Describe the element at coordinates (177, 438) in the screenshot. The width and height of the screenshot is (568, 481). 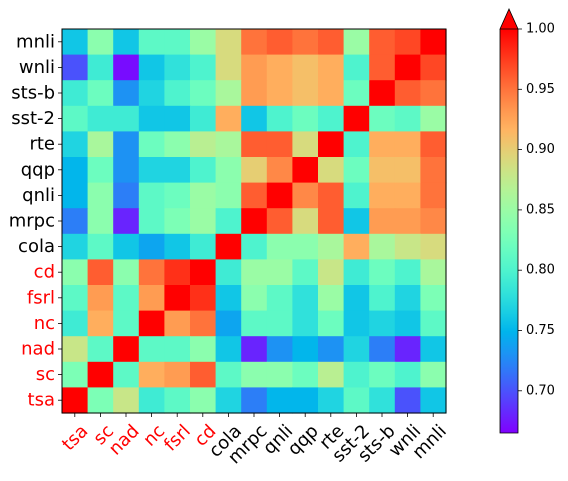
I see `x-tick-label-fsrl: fsrl` at that location.